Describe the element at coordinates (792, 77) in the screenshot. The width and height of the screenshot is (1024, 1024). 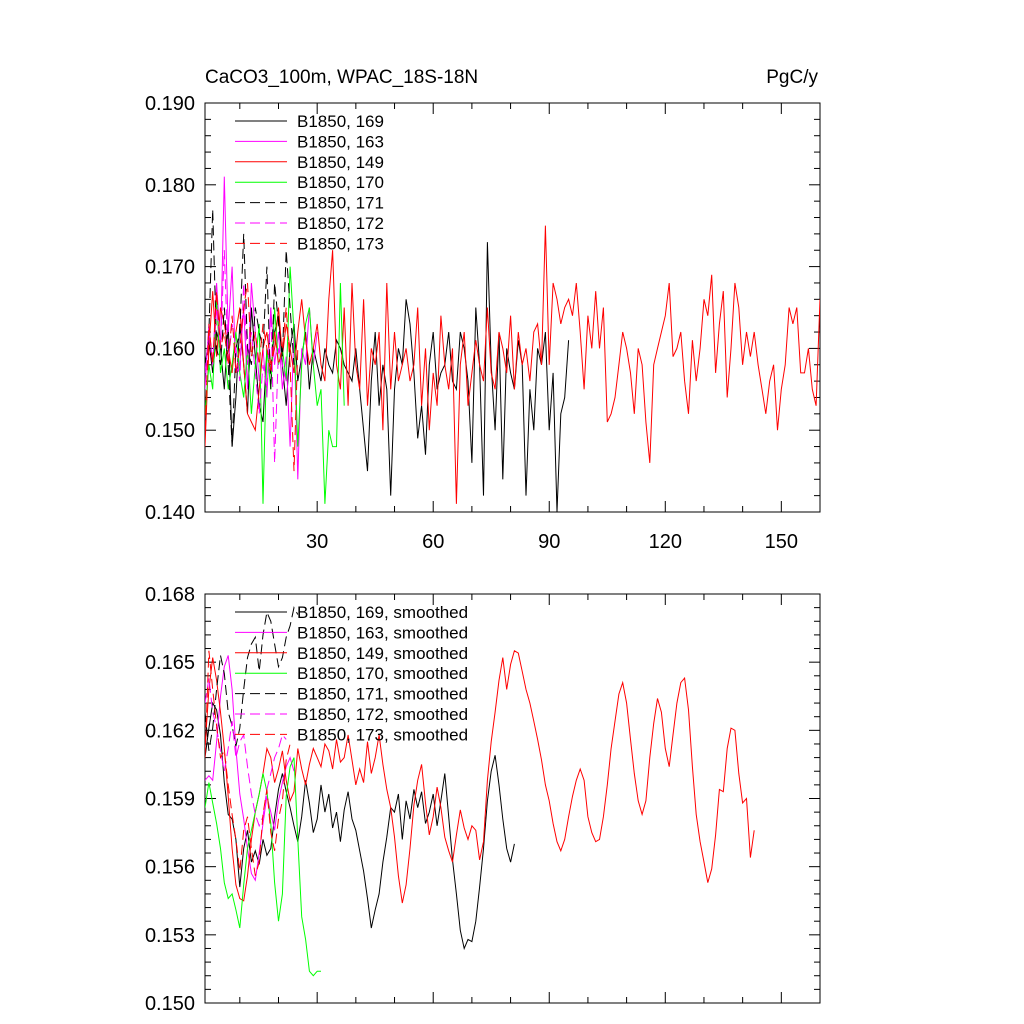
I see `units-label: PgC/y` at that location.